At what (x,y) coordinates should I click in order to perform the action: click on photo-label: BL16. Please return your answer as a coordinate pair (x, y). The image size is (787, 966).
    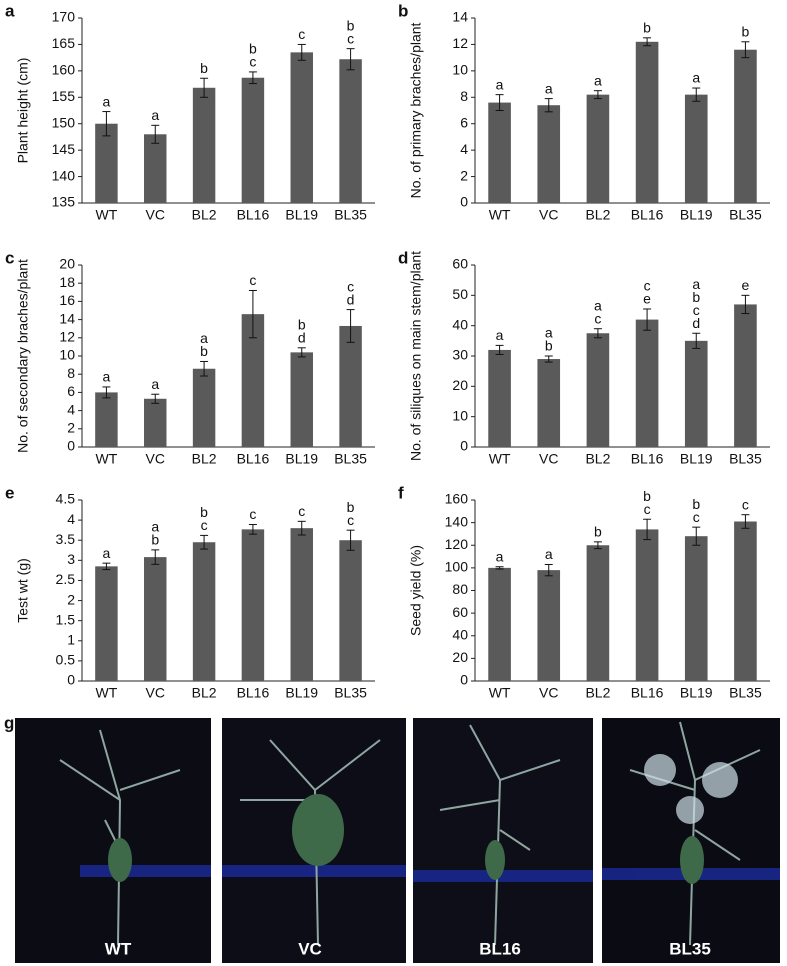
    Looking at the image, I should click on (500, 948).